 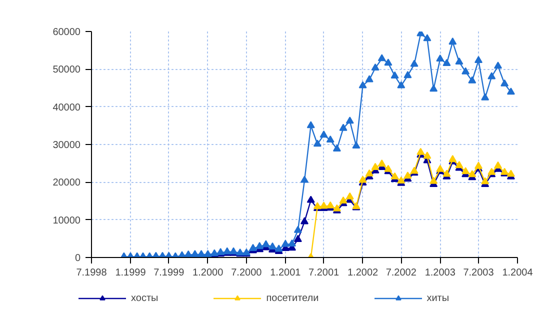 I want to click on x-tick-label: 7.2000, so click(x=246, y=273).